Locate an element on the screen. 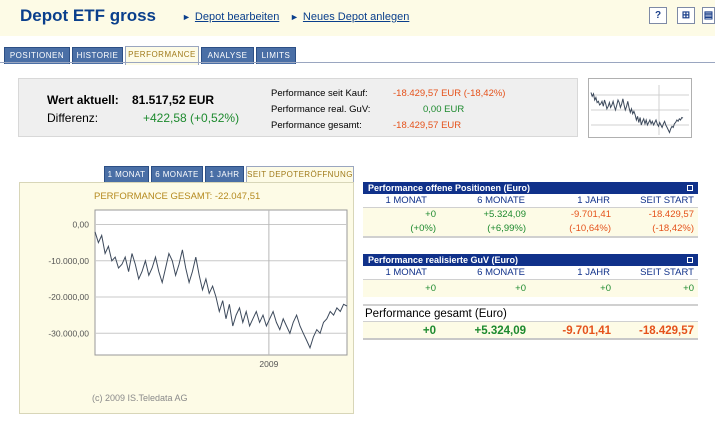  diff-label: Differenz: is located at coordinates (73, 118).